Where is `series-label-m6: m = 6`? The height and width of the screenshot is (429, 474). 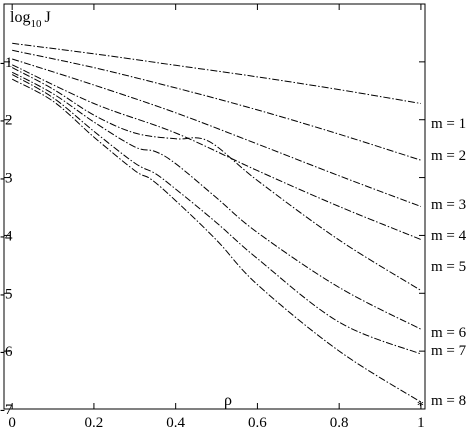
series-label-m6: m = 6 is located at coordinates (449, 333).